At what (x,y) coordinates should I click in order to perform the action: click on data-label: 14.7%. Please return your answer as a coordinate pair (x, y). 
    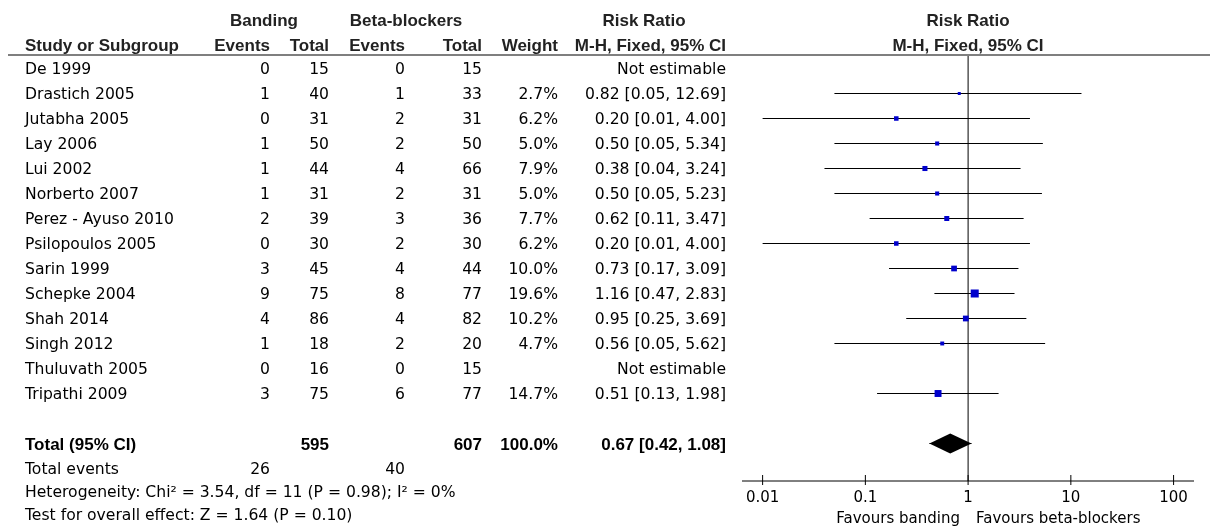
    Looking at the image, I should click on (533, 393).